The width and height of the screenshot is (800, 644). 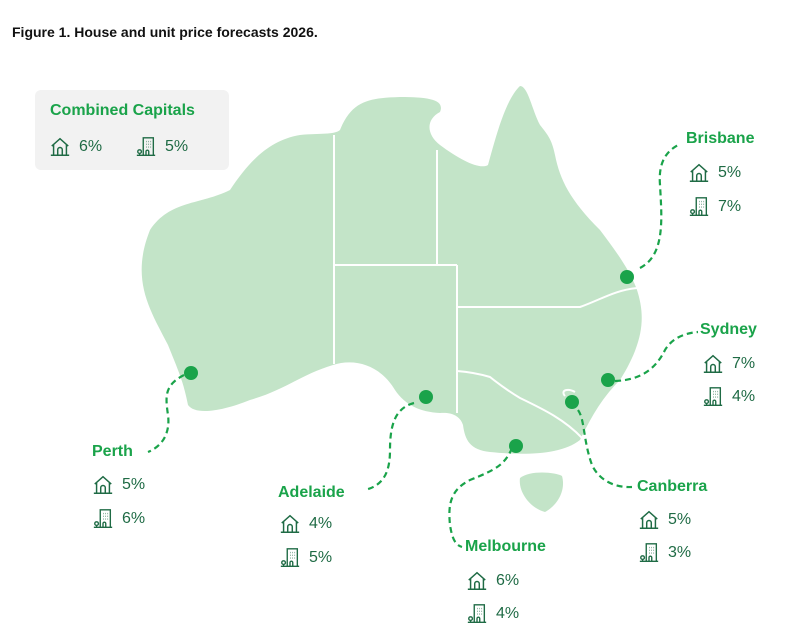 I want to click on sydney-house-value: 7%, so click(x=744, y=363).